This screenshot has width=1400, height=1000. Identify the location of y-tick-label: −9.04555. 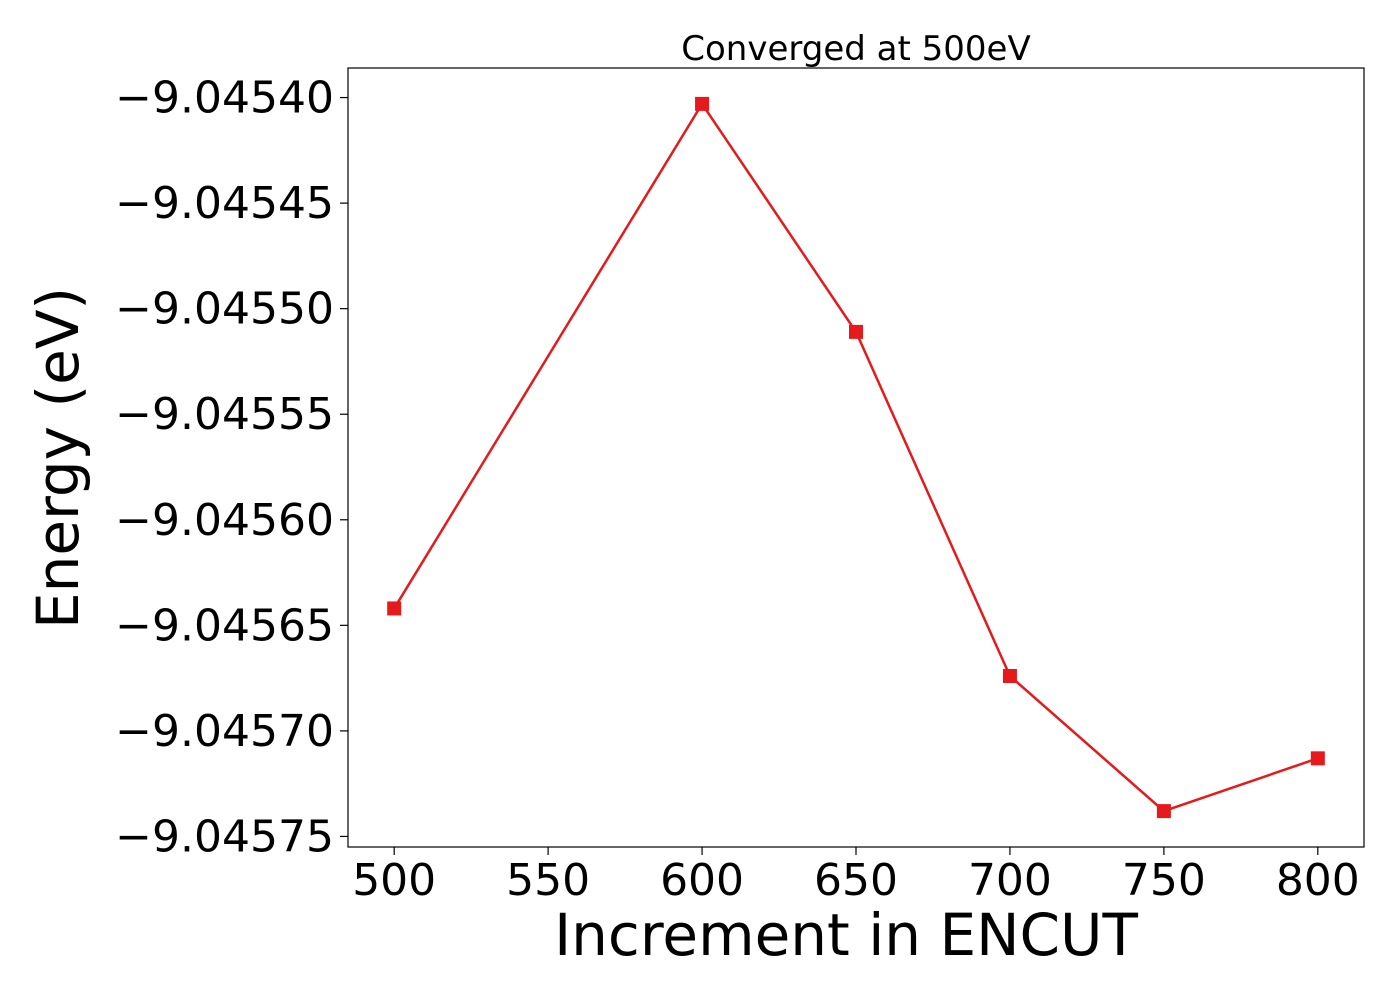
(224, 414).